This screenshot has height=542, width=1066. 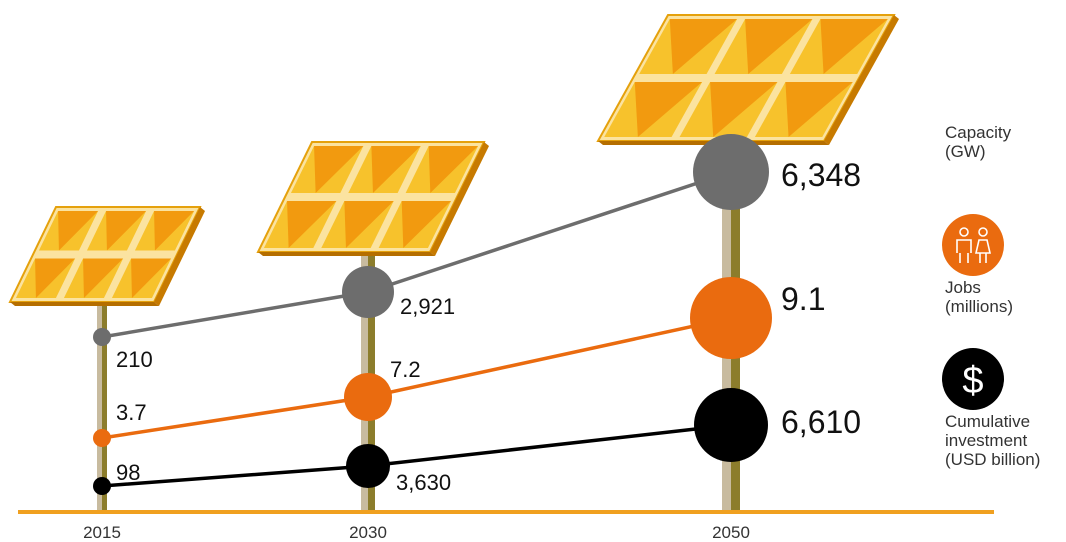 I want to click on solar-panel-2030, so click(x=372, y=198).